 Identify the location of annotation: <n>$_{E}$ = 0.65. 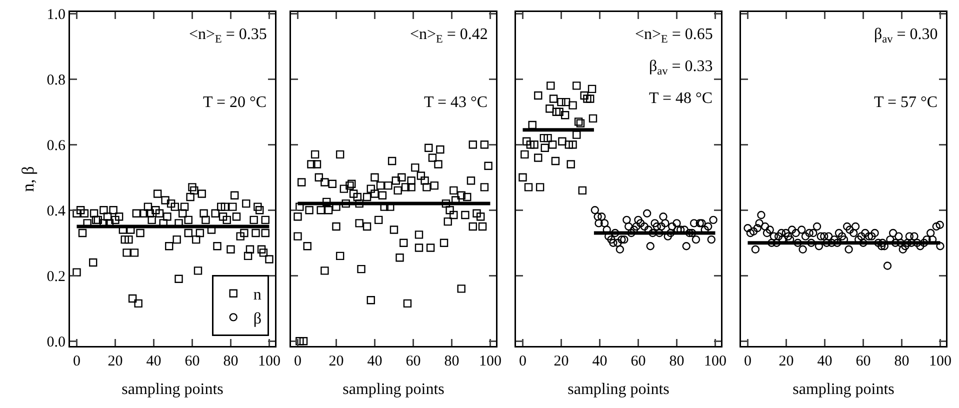
(674, 36).